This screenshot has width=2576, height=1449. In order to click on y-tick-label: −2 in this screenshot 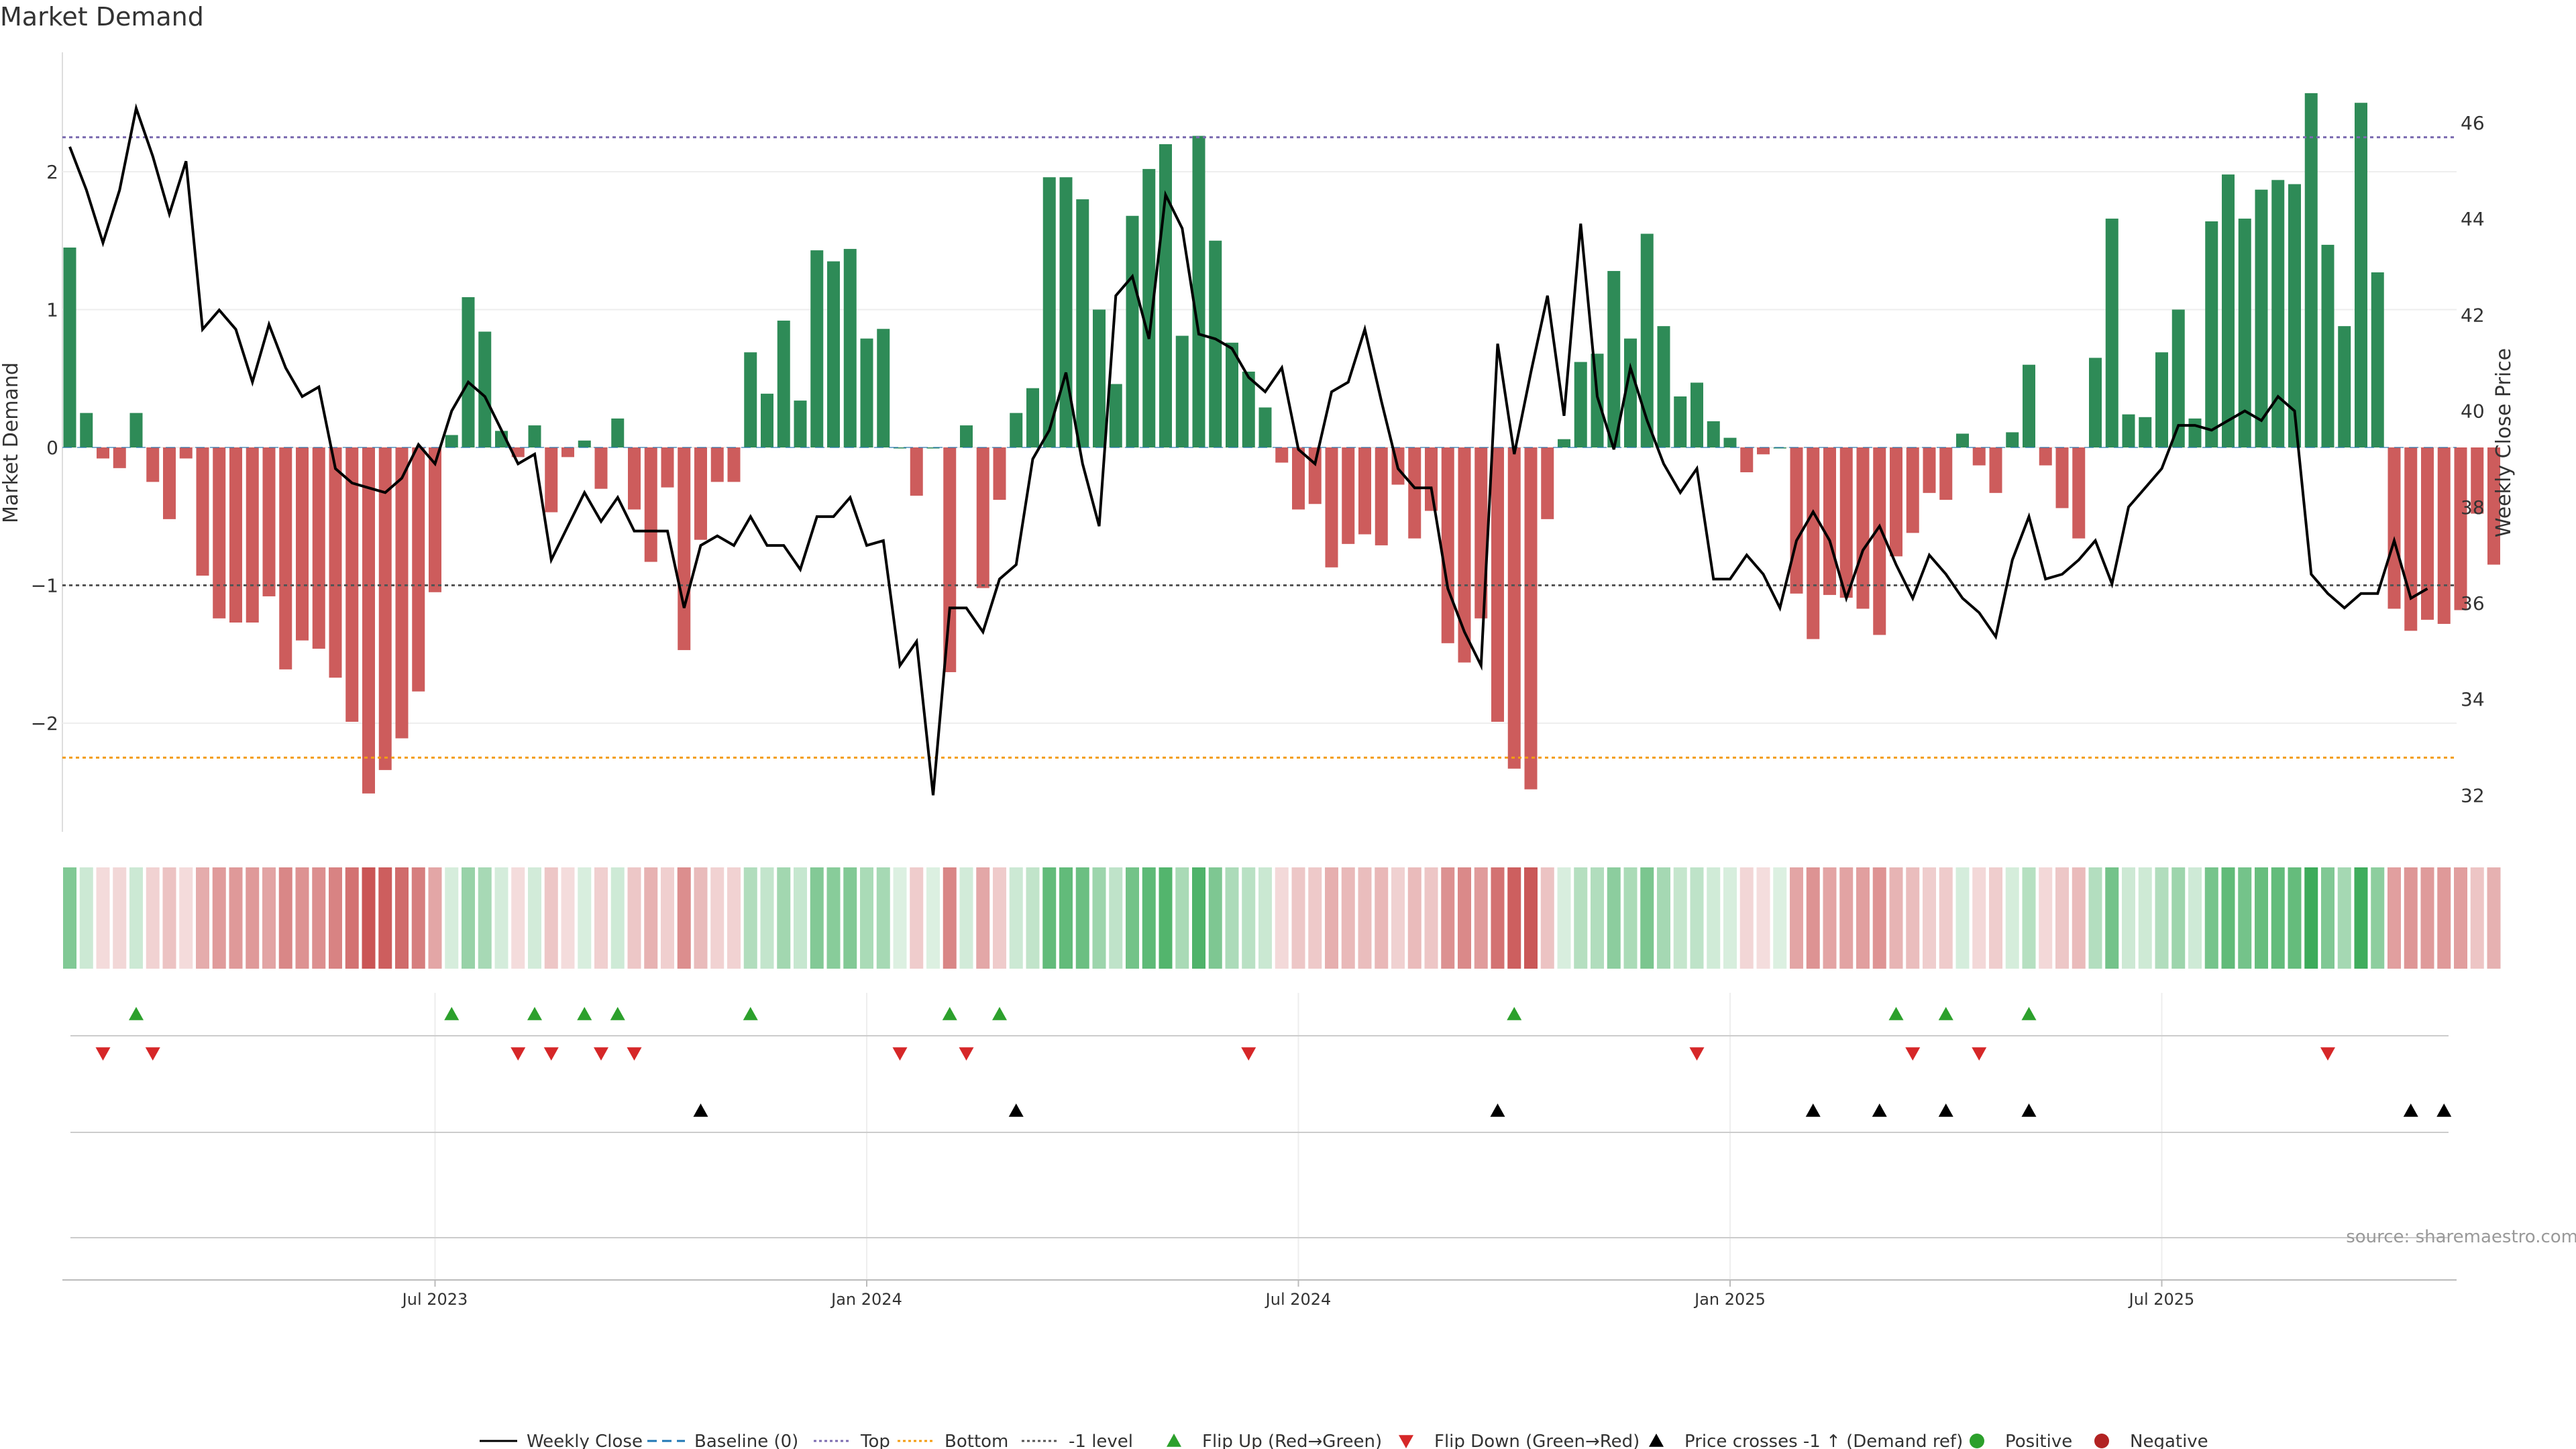, I will do `click(44, 723)`.